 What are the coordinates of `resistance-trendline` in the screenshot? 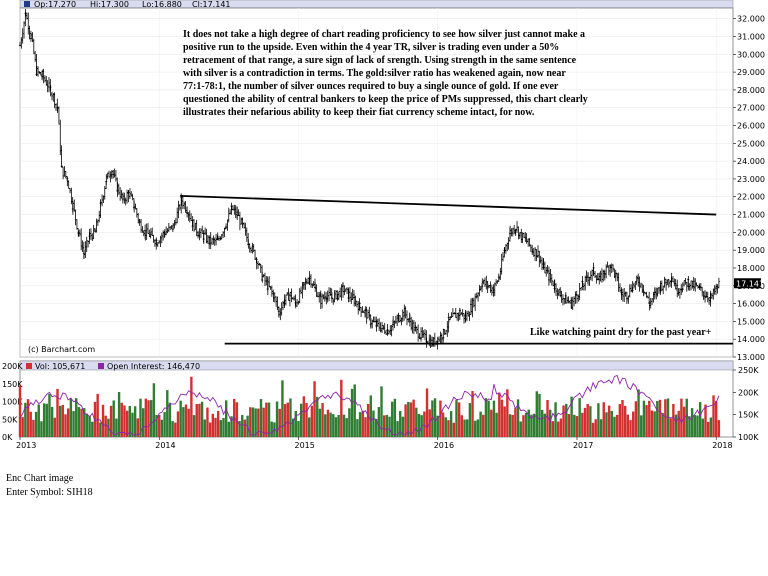 It's located at (448, 205).